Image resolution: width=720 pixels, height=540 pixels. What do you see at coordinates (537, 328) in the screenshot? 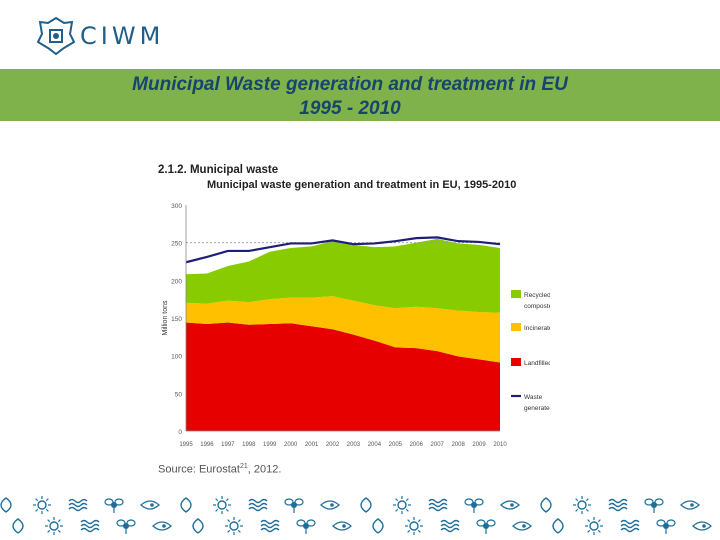
I see `legend-label: Incinerated` at bounding box center [537, 328].